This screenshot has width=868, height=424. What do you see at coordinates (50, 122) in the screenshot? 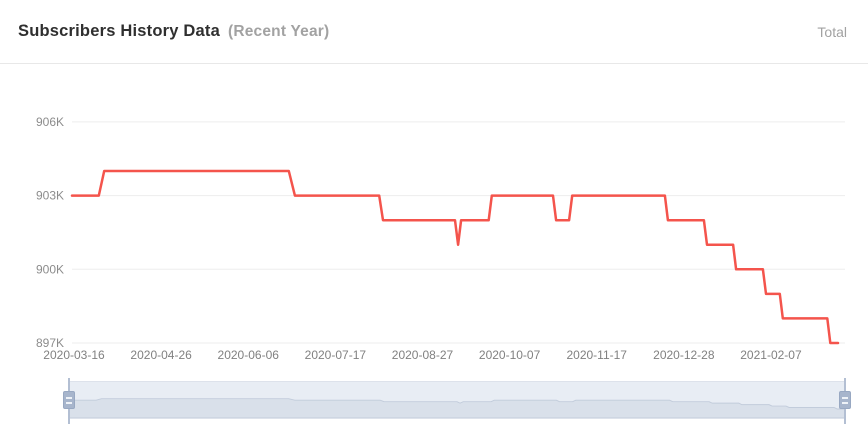
I see `y-tick-label: 906K` at bounding box center [50, 122].